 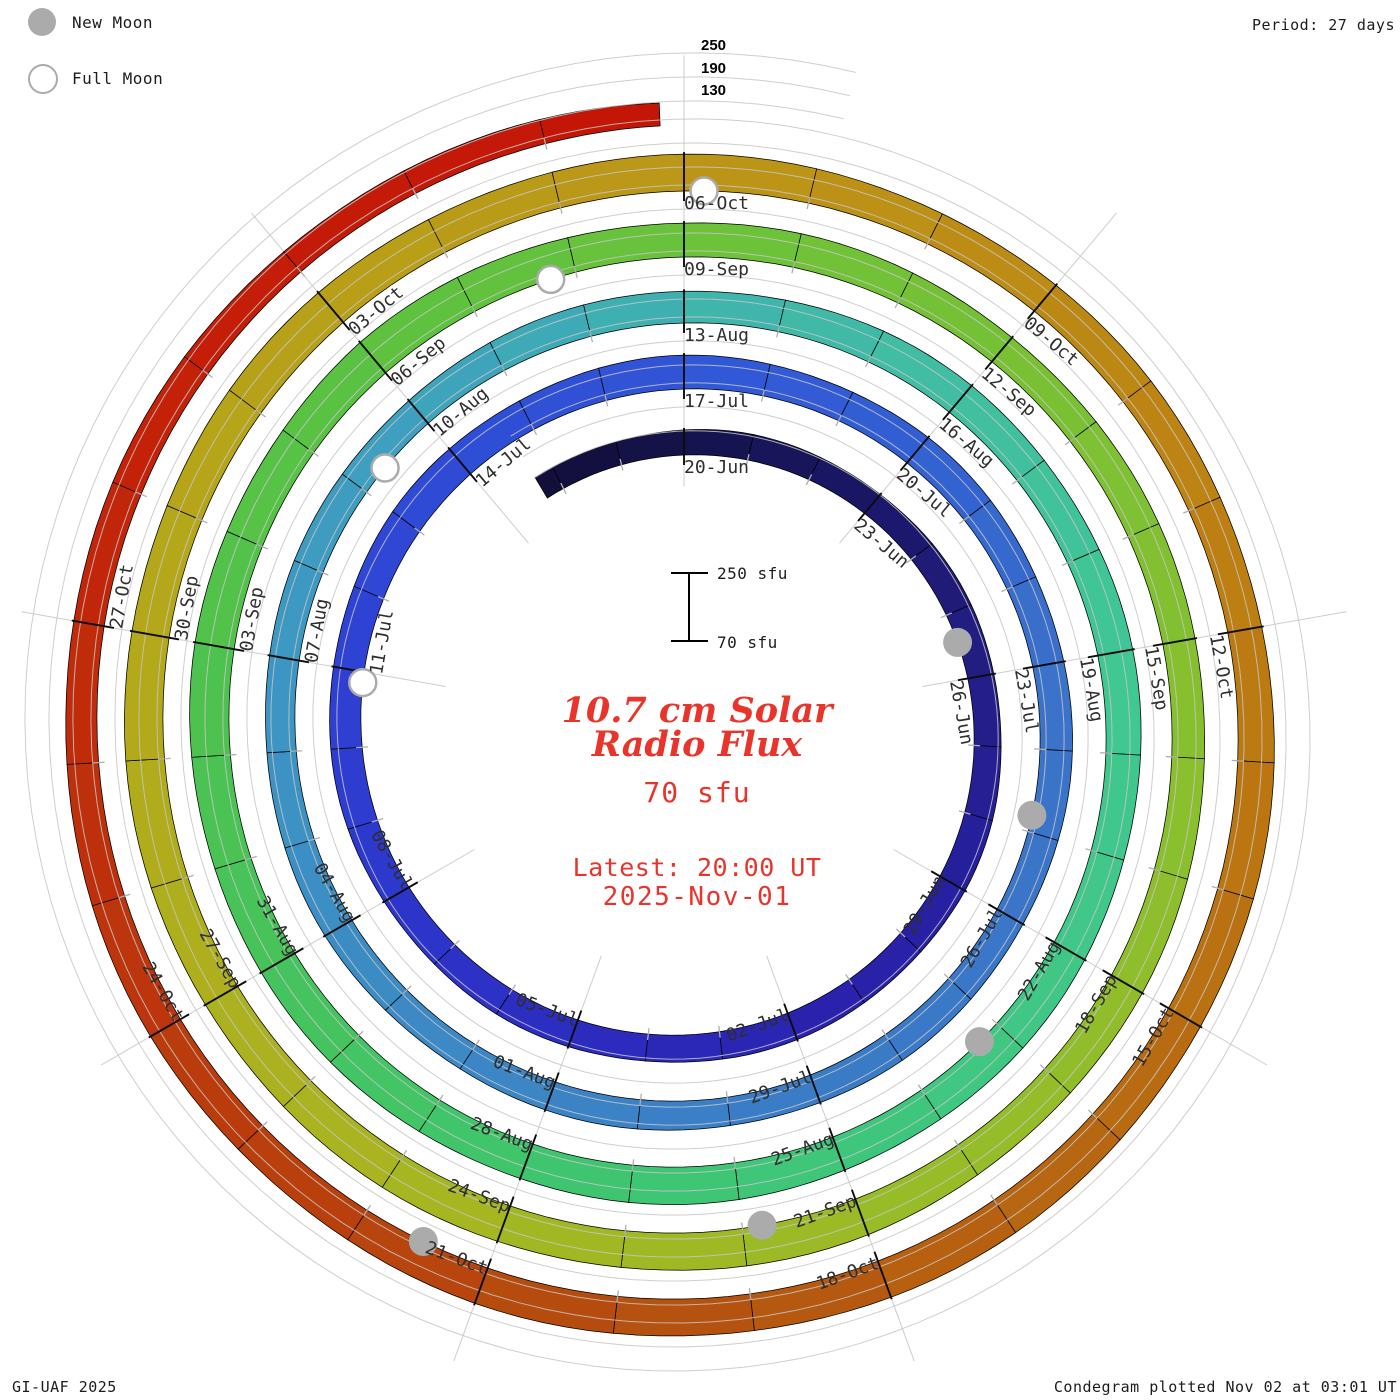 I want to click on flux-axis-tick-130: 130, so click(x=714, y=90).